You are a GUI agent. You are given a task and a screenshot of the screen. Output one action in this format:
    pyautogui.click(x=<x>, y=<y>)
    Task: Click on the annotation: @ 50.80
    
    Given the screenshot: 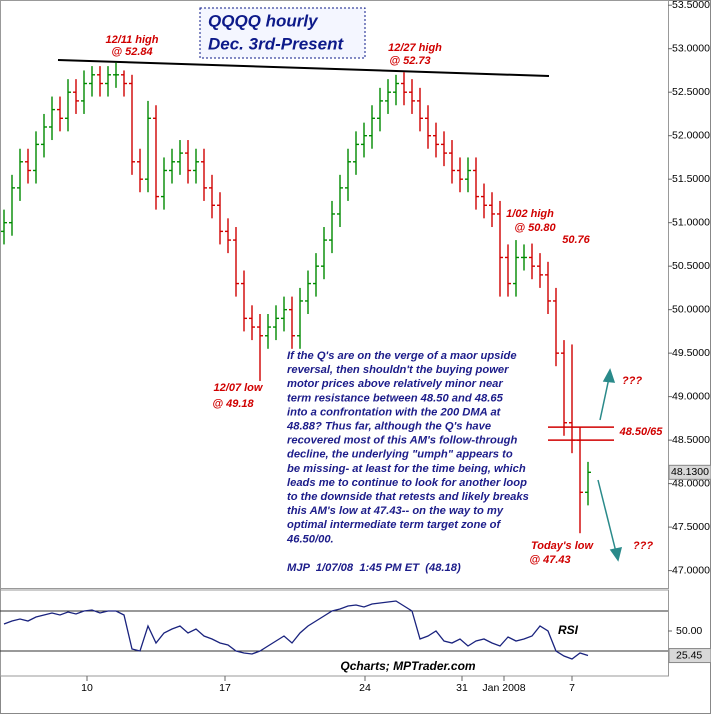 What is the action you would take?
    pyautogui.click(x=535, y=228)
    